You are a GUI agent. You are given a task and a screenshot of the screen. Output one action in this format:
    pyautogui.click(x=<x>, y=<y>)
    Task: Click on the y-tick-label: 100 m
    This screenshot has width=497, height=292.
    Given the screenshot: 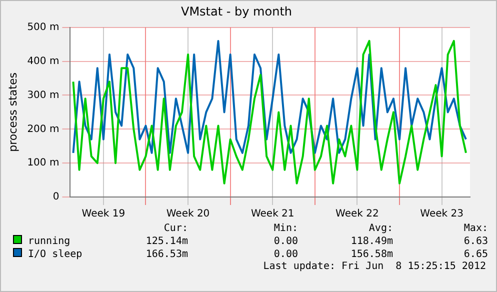 What is the action you would take?
    pyautogui.click(x=43, y=163)
    